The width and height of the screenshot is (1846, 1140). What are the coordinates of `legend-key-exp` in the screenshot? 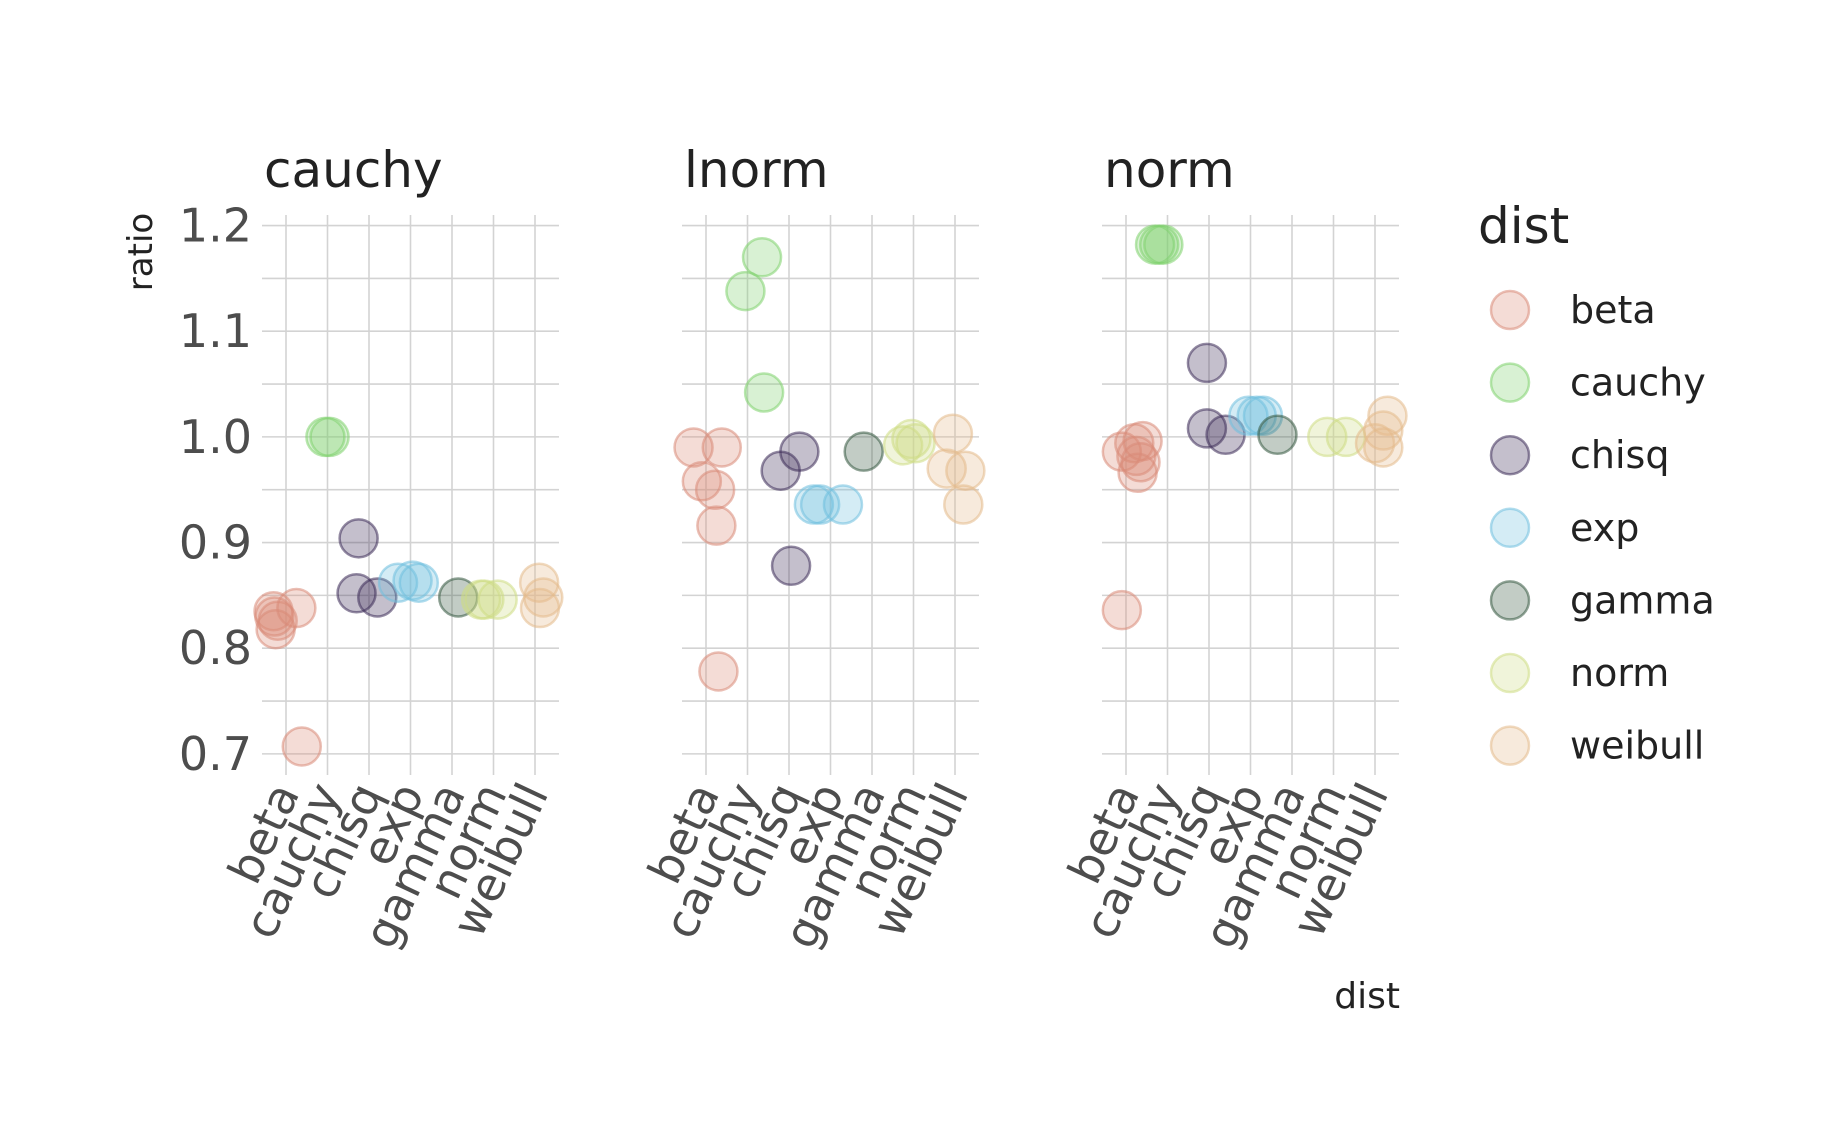 It's located at (1510, 528).